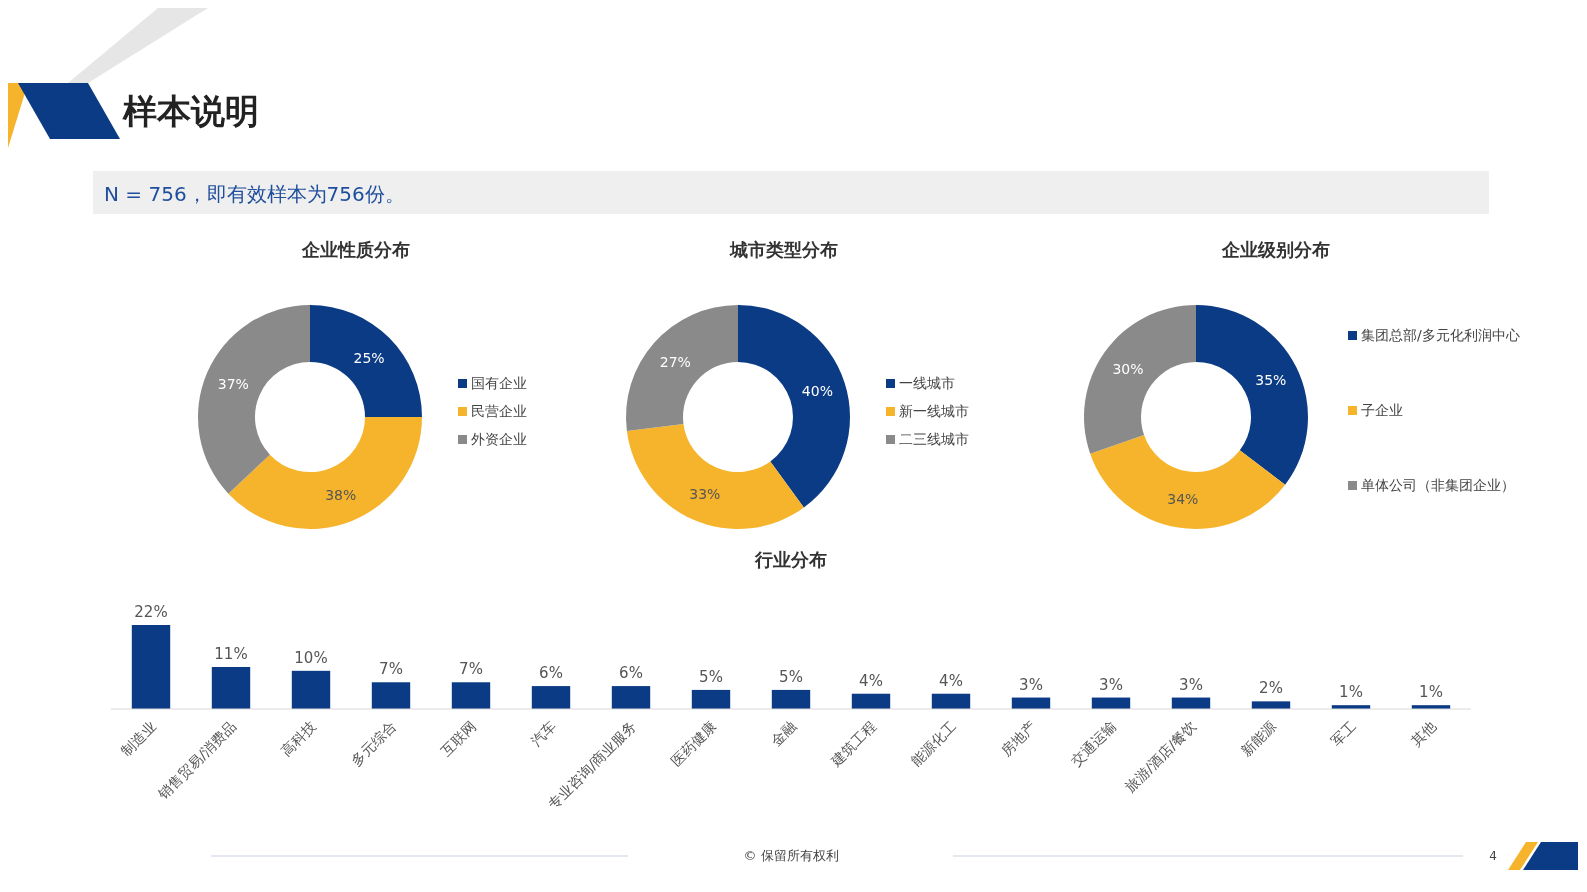  Describe the element at coordinates (311, 657) in the screenshot. I see `data-label: 10%` at that location.